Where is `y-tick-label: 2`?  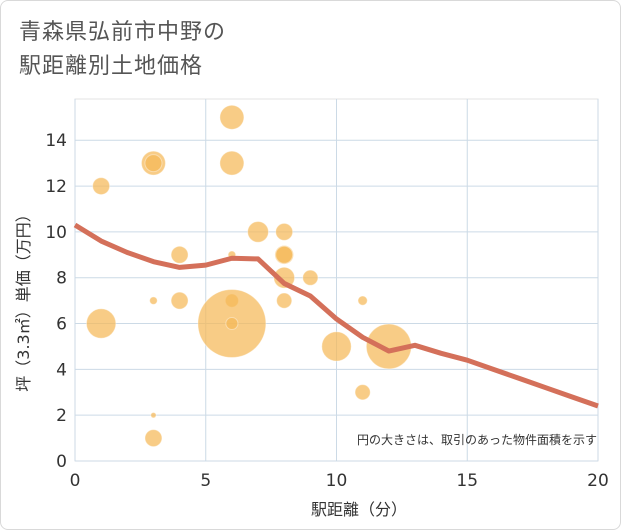 y-tick-label: 2 is located at coordinates (61, 416).